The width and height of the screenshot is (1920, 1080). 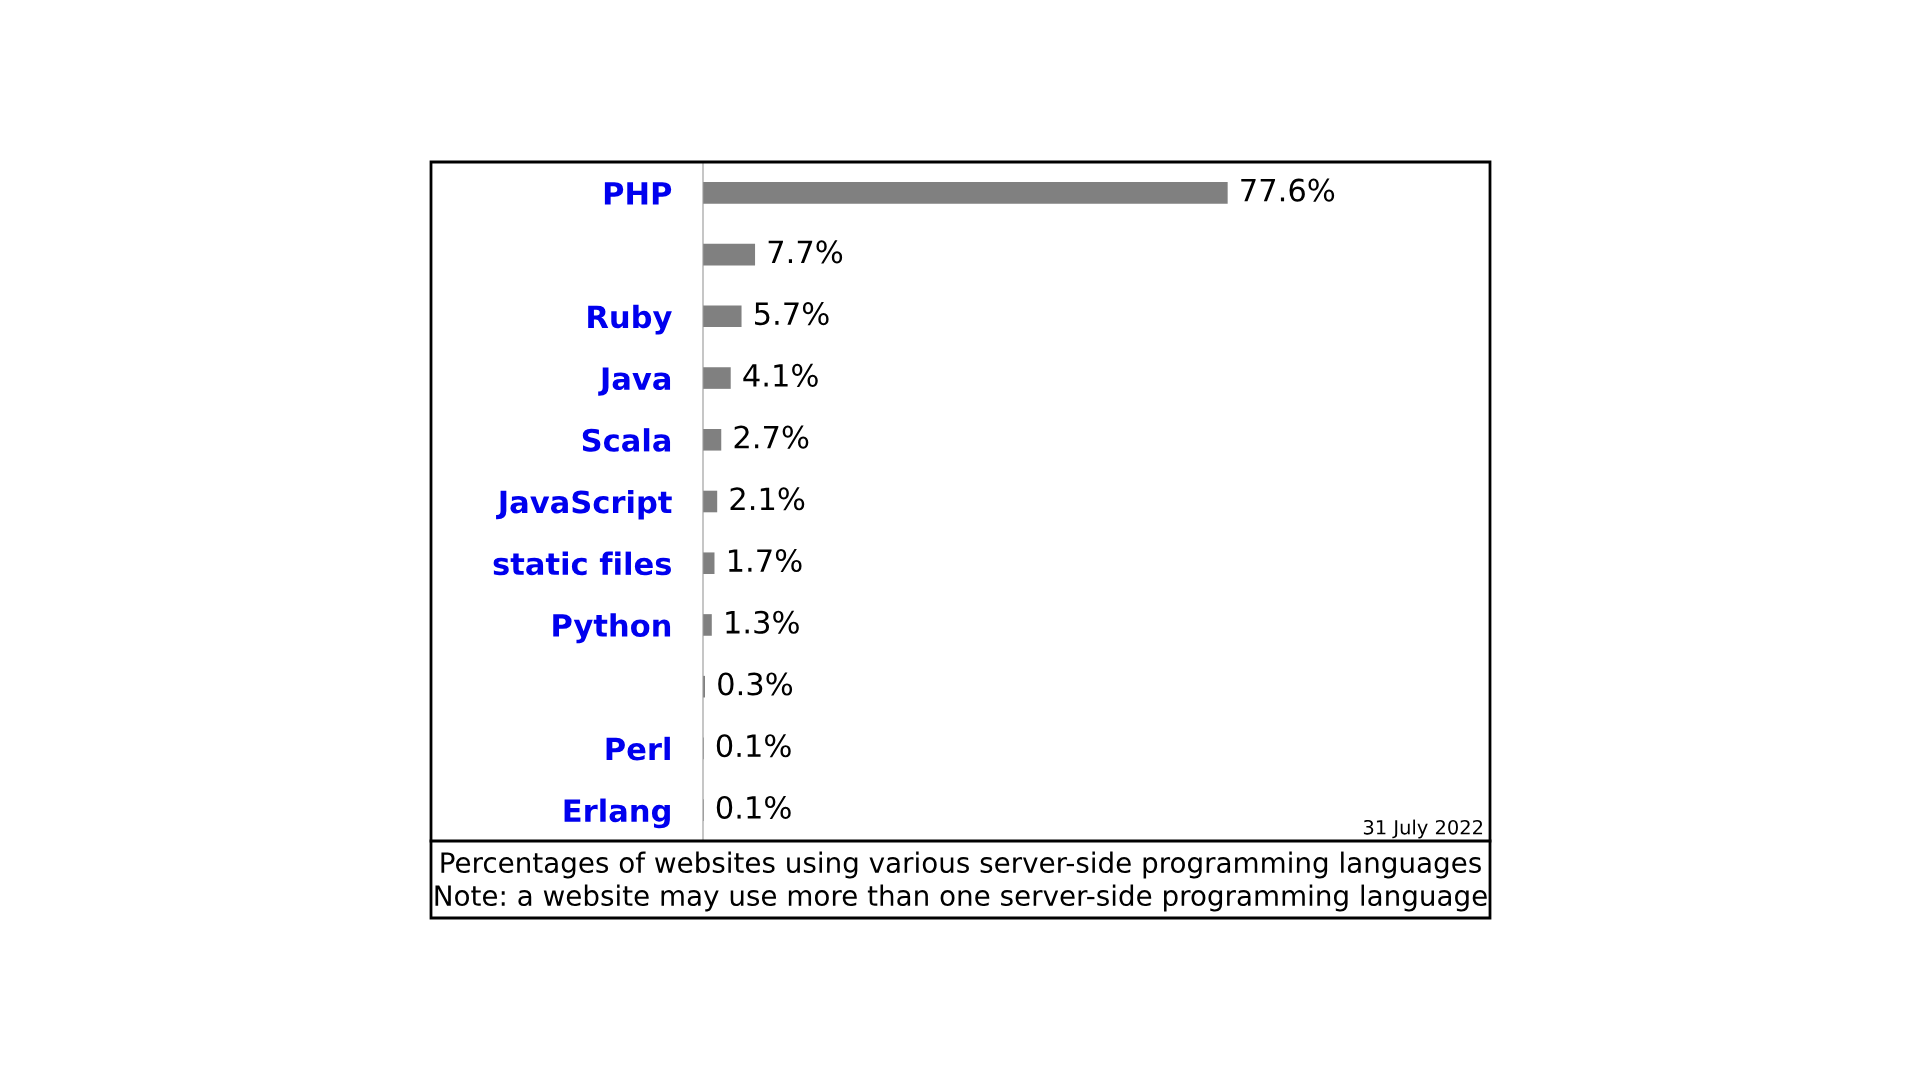 What do you see at coordinates (961, 865) in the screenshot?
I see `text: Percentages of websites using various server-side programming languages` at bounding box center [961, 865].